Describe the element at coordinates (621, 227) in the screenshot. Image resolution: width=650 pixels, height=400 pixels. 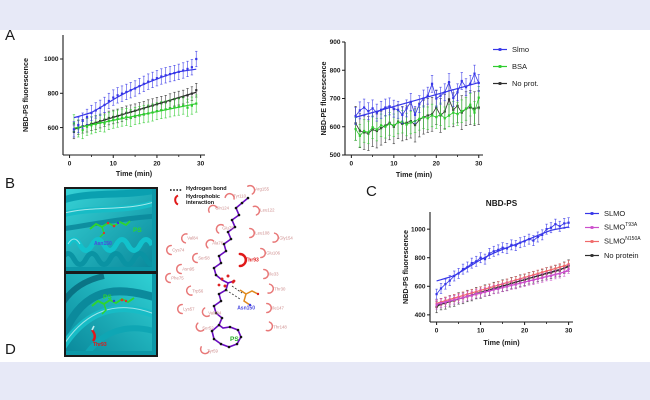
I see `legend-label: SLMOT93A` at that location.